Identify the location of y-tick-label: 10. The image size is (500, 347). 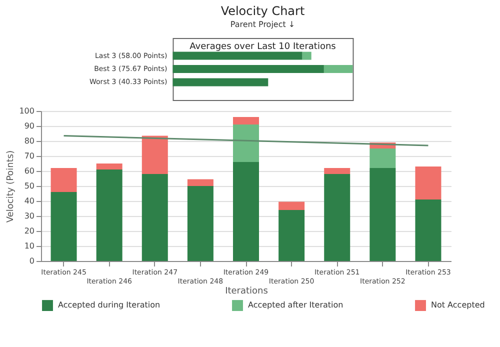
(29, 246).